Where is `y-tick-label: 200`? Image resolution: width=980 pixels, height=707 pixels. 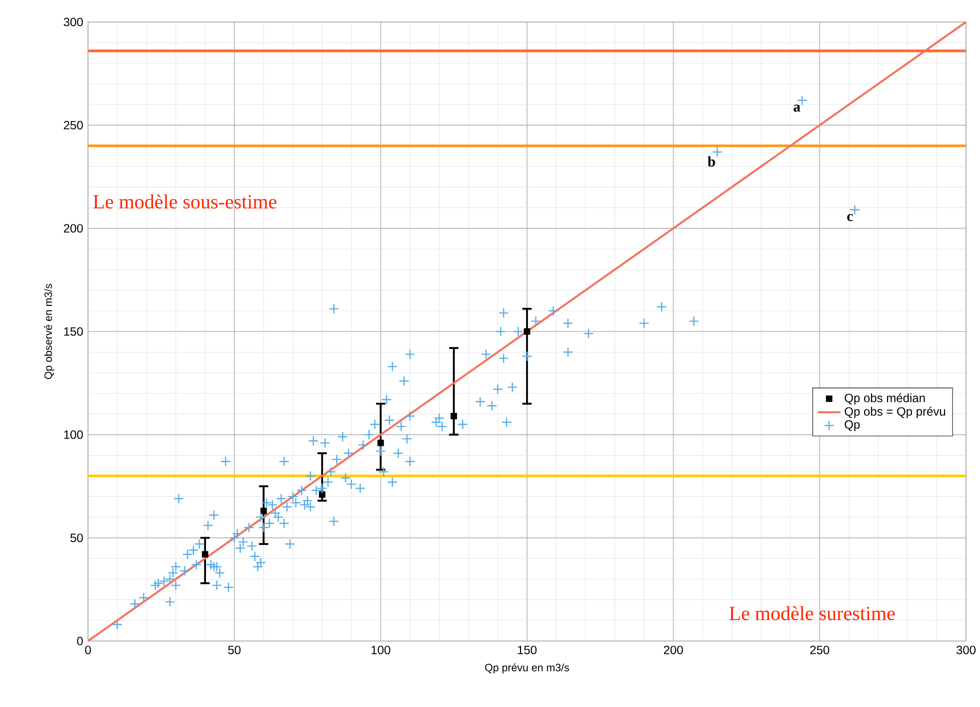
y-tick-label: 200 is located at coordinates (73, 228).